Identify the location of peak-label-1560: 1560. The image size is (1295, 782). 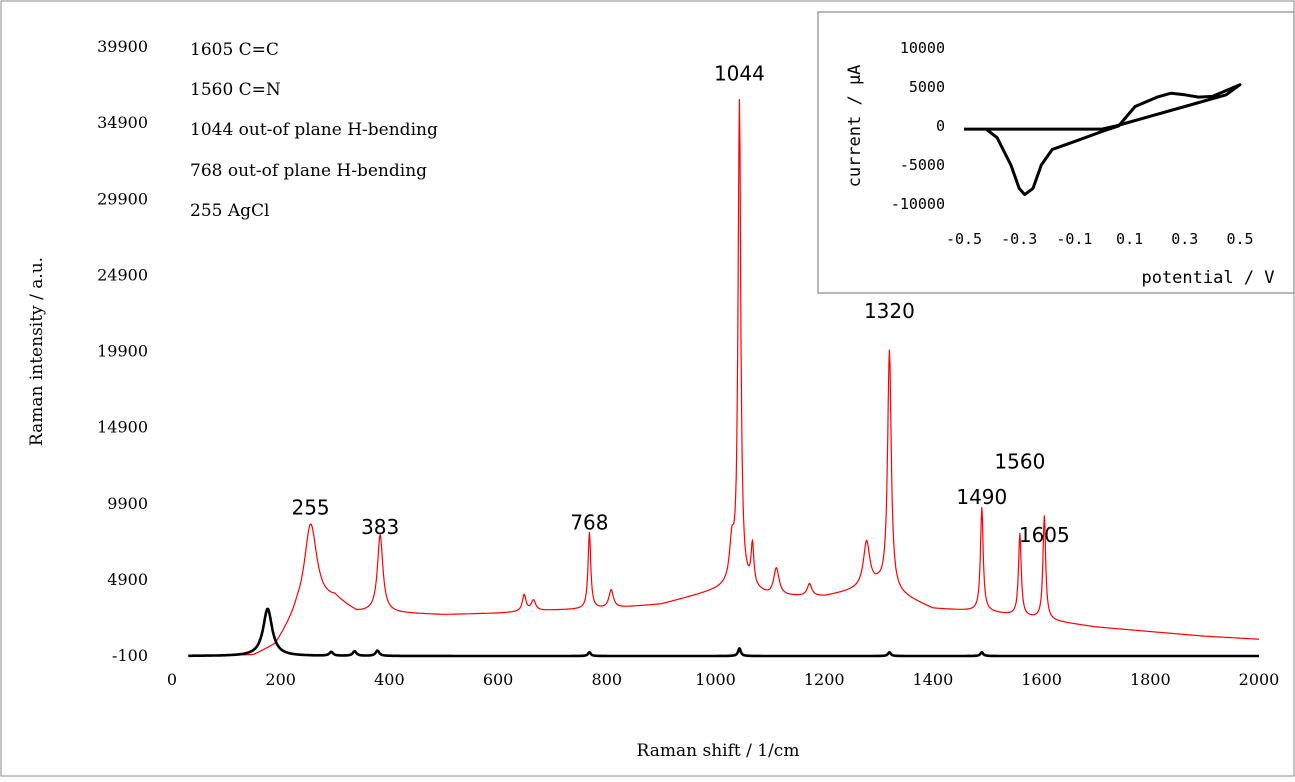
(1019, 462).